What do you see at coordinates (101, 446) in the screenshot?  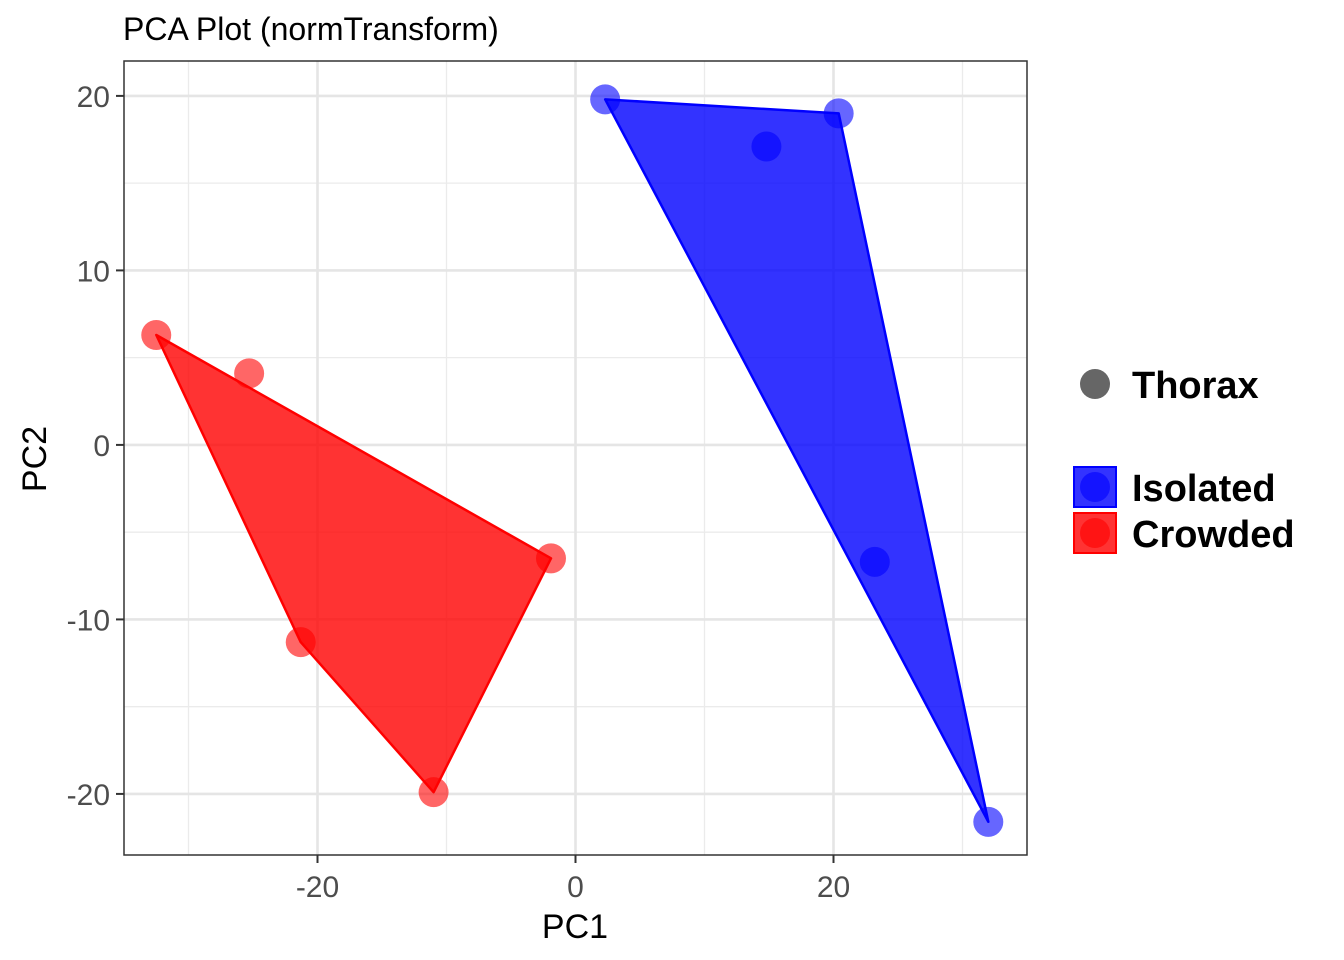 I see `y-tick-label: 0` at bounding box center [101, 446].